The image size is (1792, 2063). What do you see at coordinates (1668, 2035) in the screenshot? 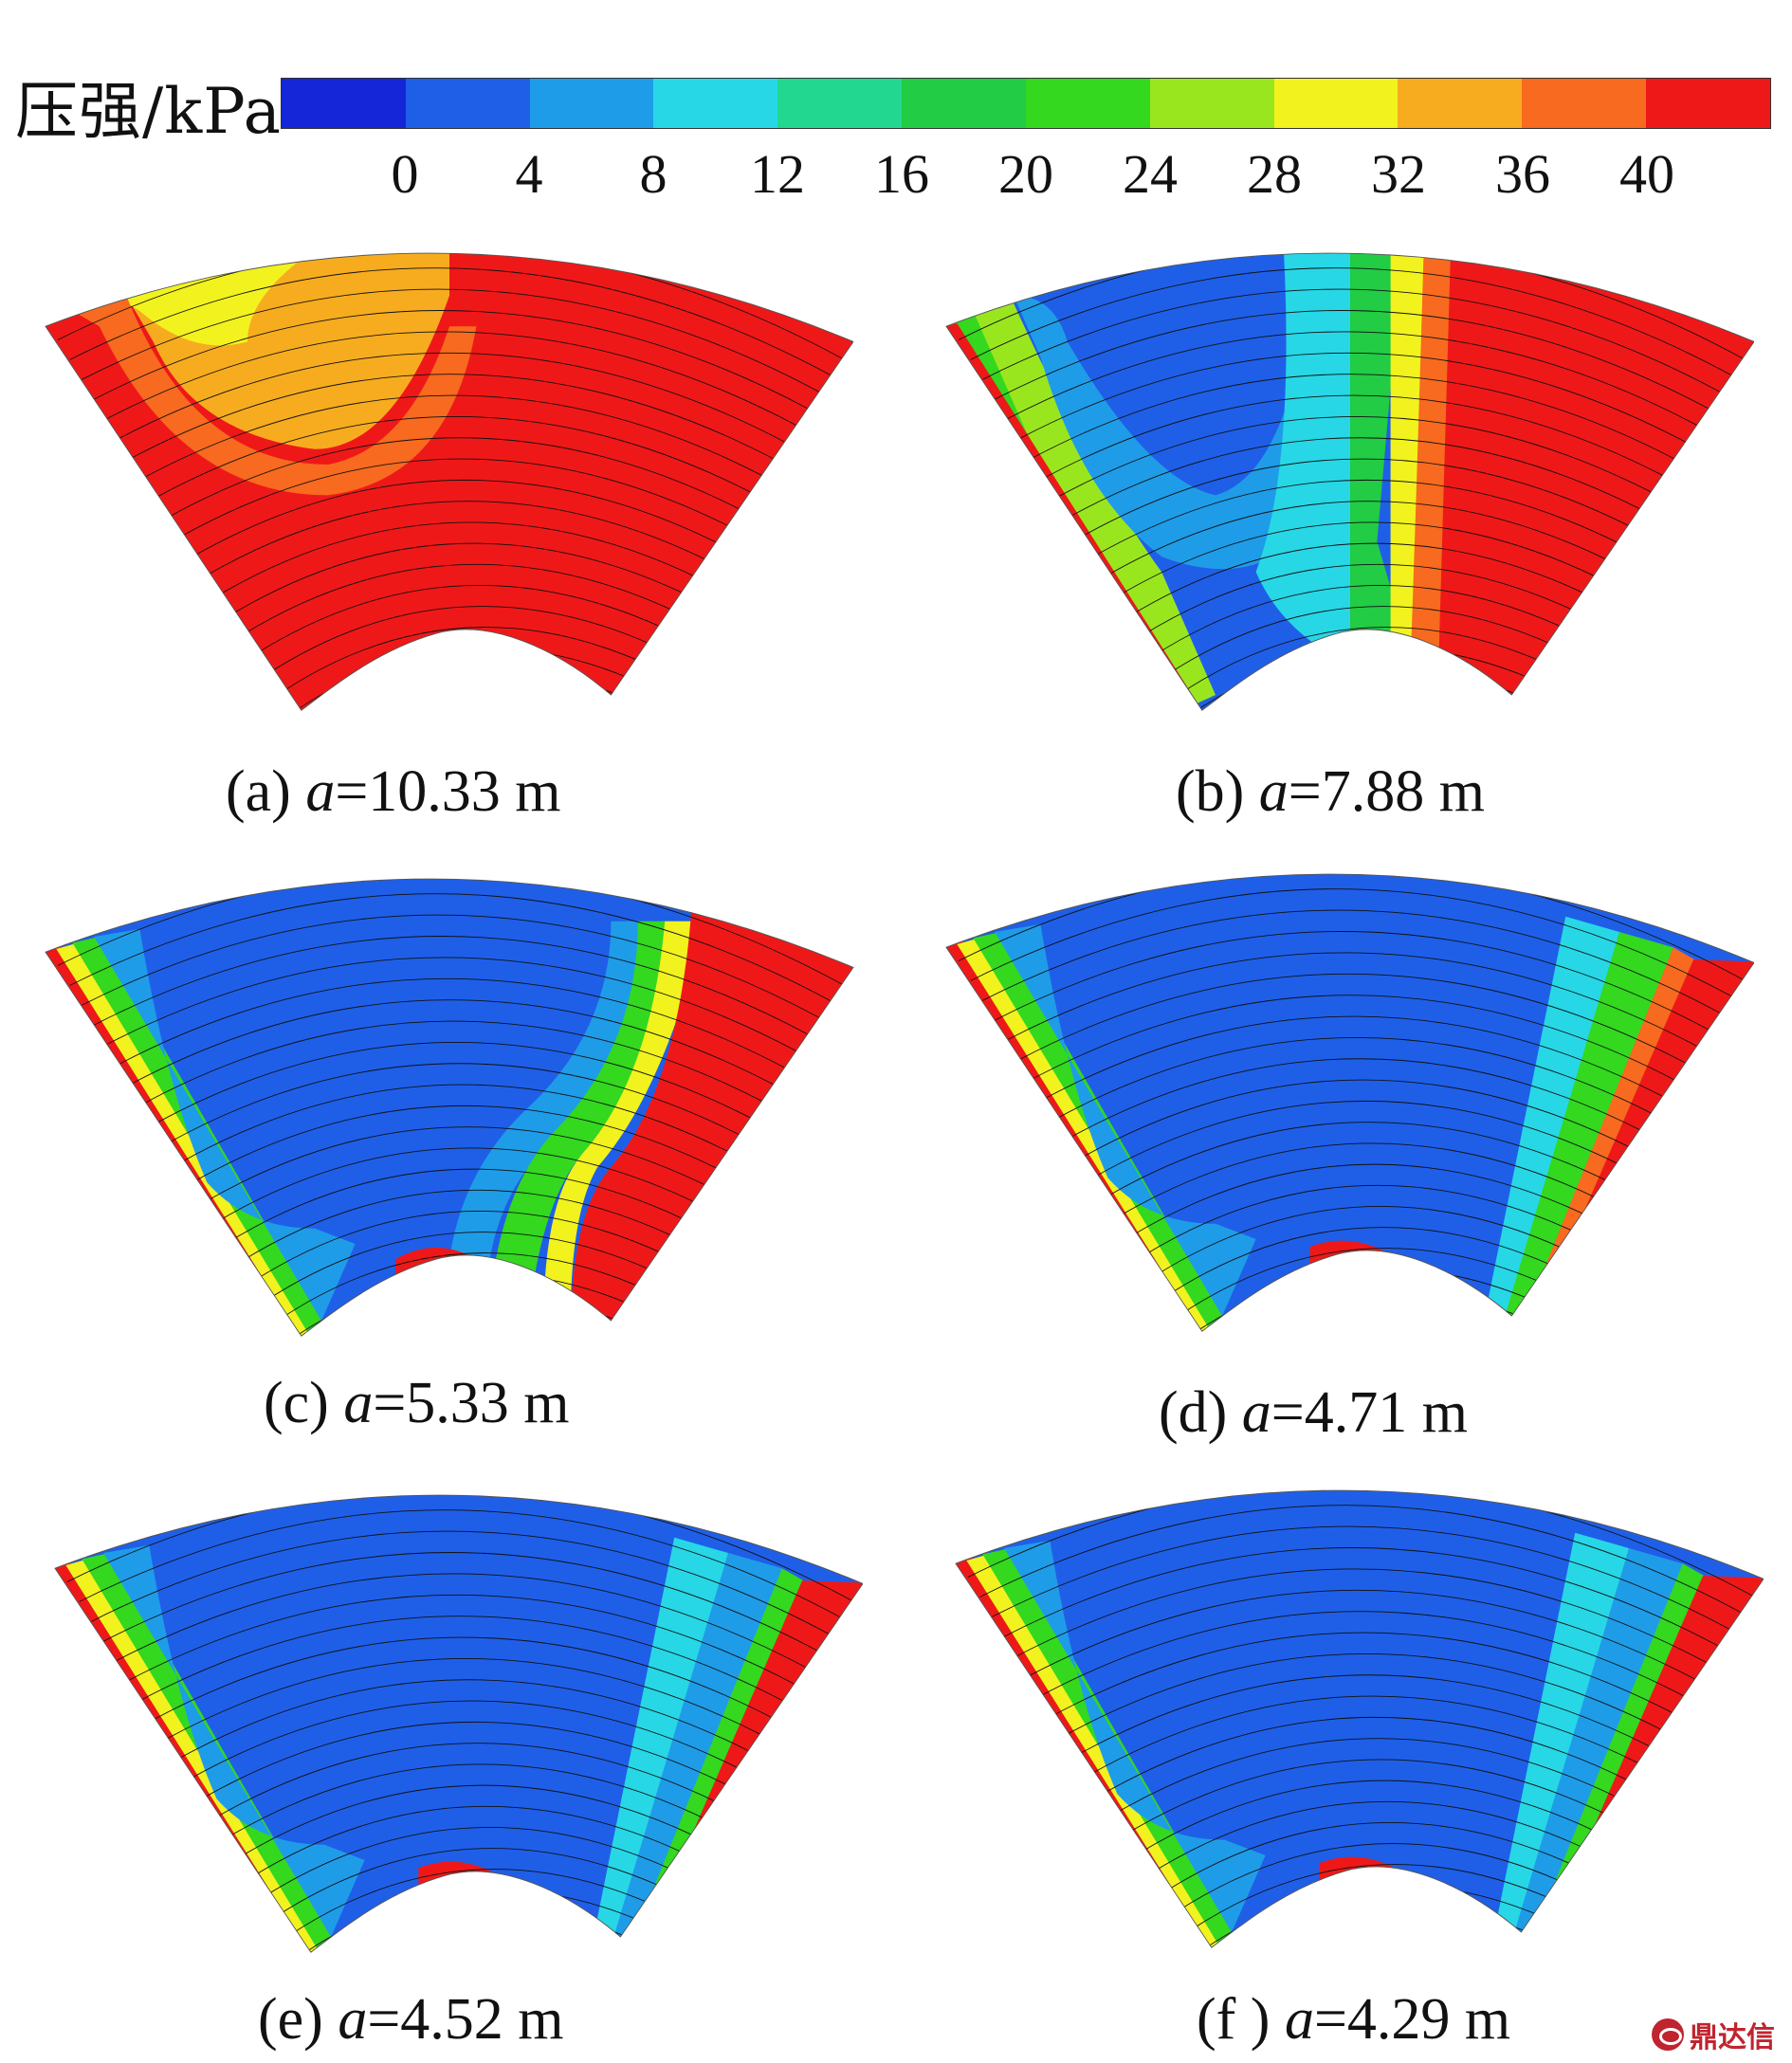
I see `watermark-logo-icon` at bounding box center [1668, 2035].